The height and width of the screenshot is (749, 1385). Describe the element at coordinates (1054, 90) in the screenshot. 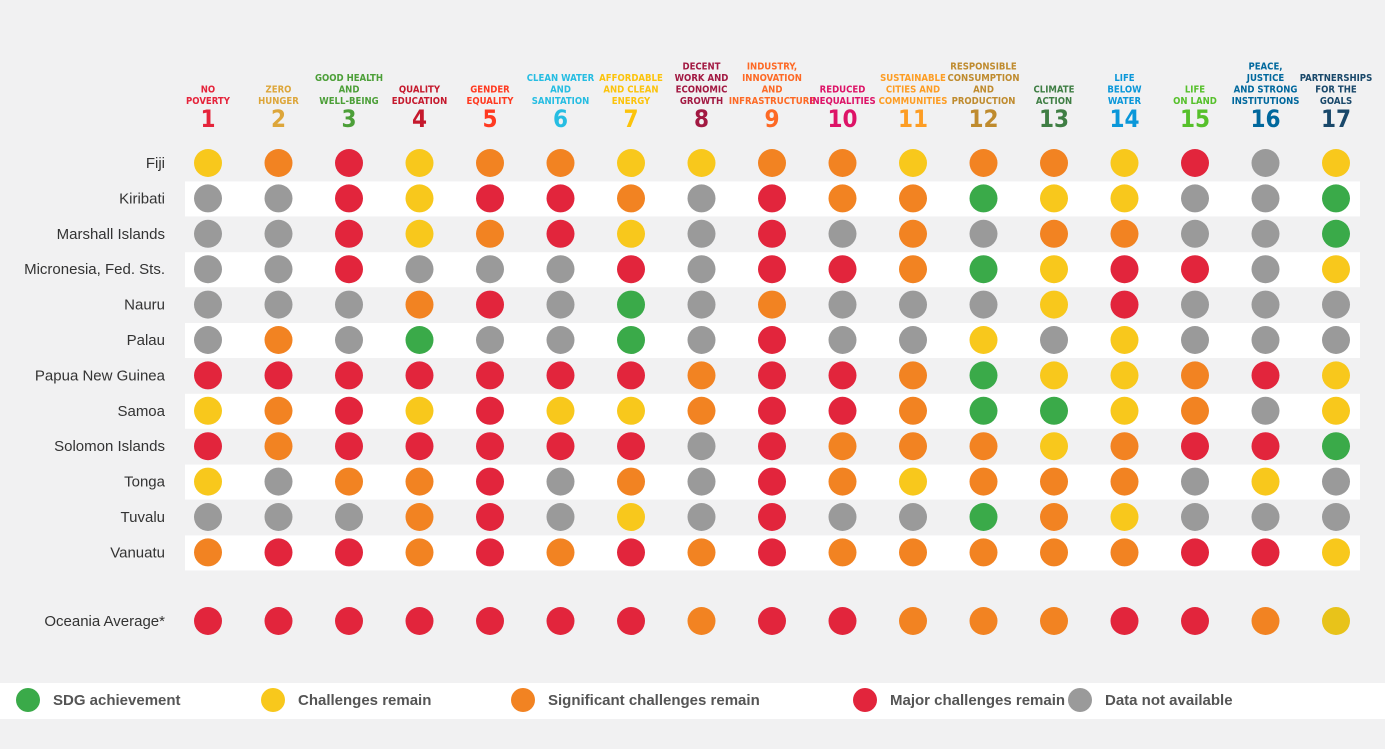

I see `goal-label: CLIMATE` at that location.